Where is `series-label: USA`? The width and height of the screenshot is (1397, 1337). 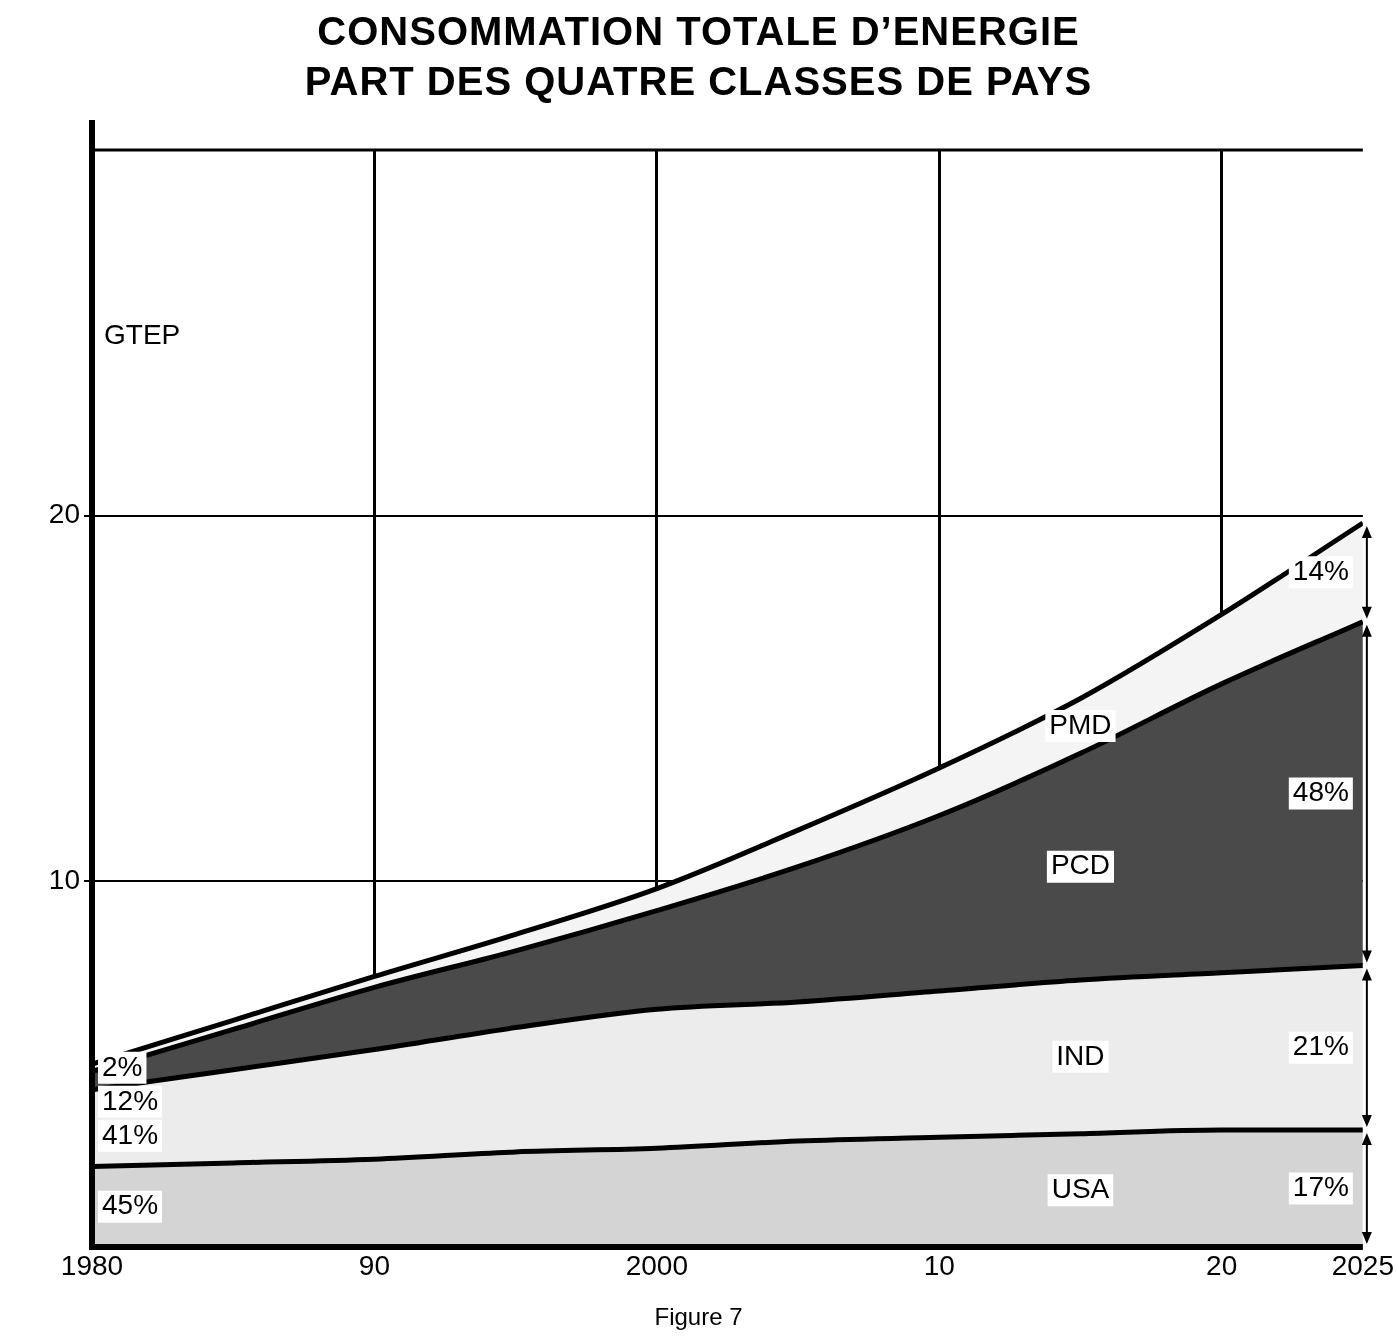
series-label: USA is located at coordinates (1080, 1189).